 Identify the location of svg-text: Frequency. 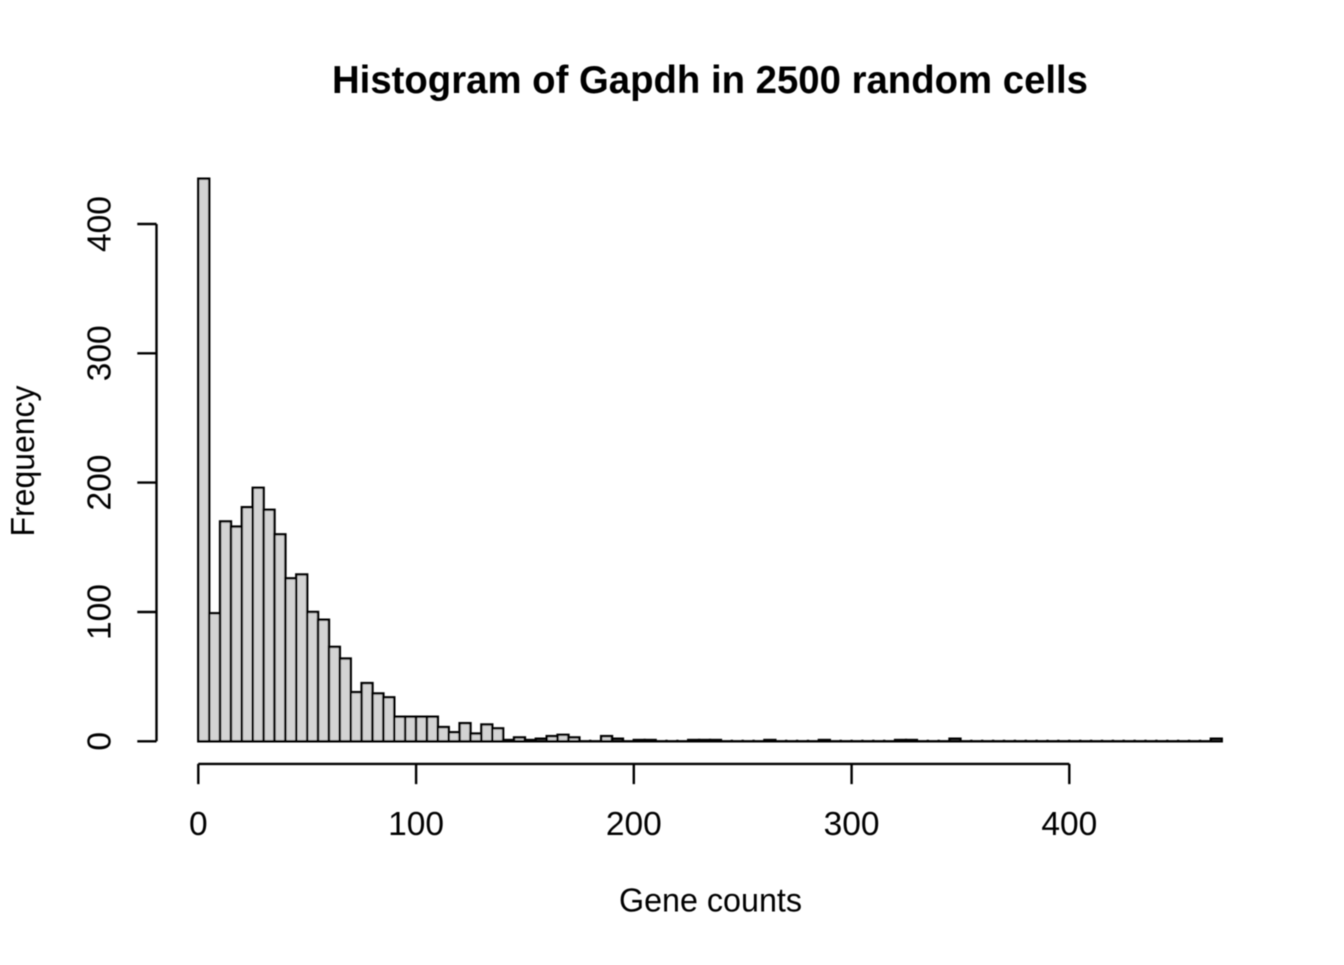
(23, 460).